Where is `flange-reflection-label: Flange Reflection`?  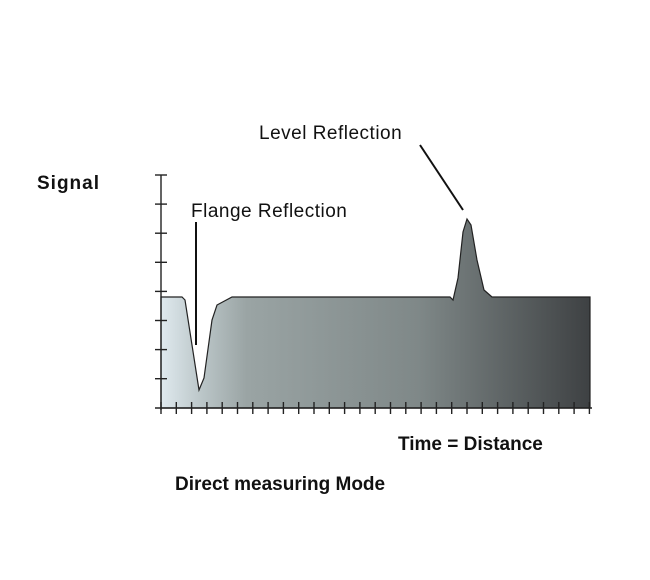
flange-reflection-label: Flange Reflection is located at coordinates (269, 211).